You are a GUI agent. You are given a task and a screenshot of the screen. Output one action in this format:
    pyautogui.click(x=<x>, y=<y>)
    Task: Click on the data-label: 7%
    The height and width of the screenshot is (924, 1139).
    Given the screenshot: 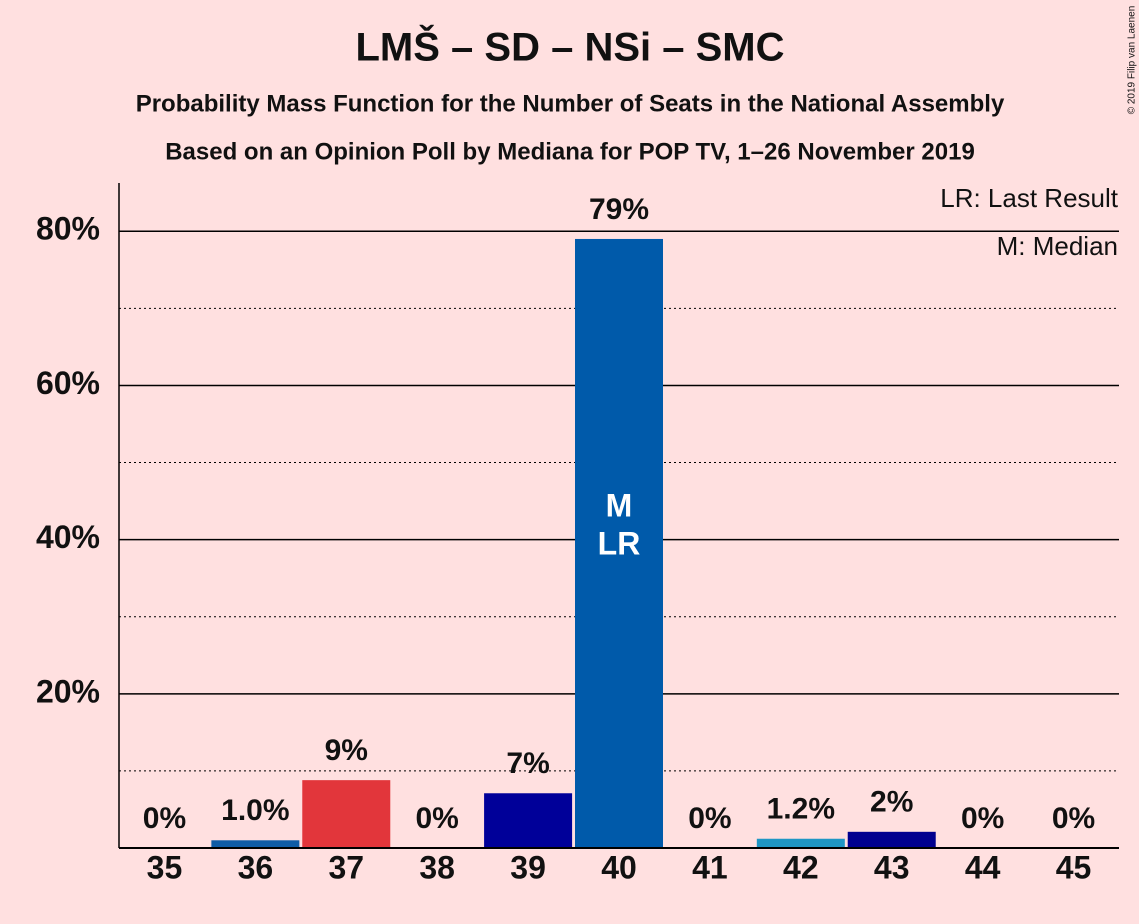 What is the action you would take?
    pyautogui.click(x=527, y=763)
    